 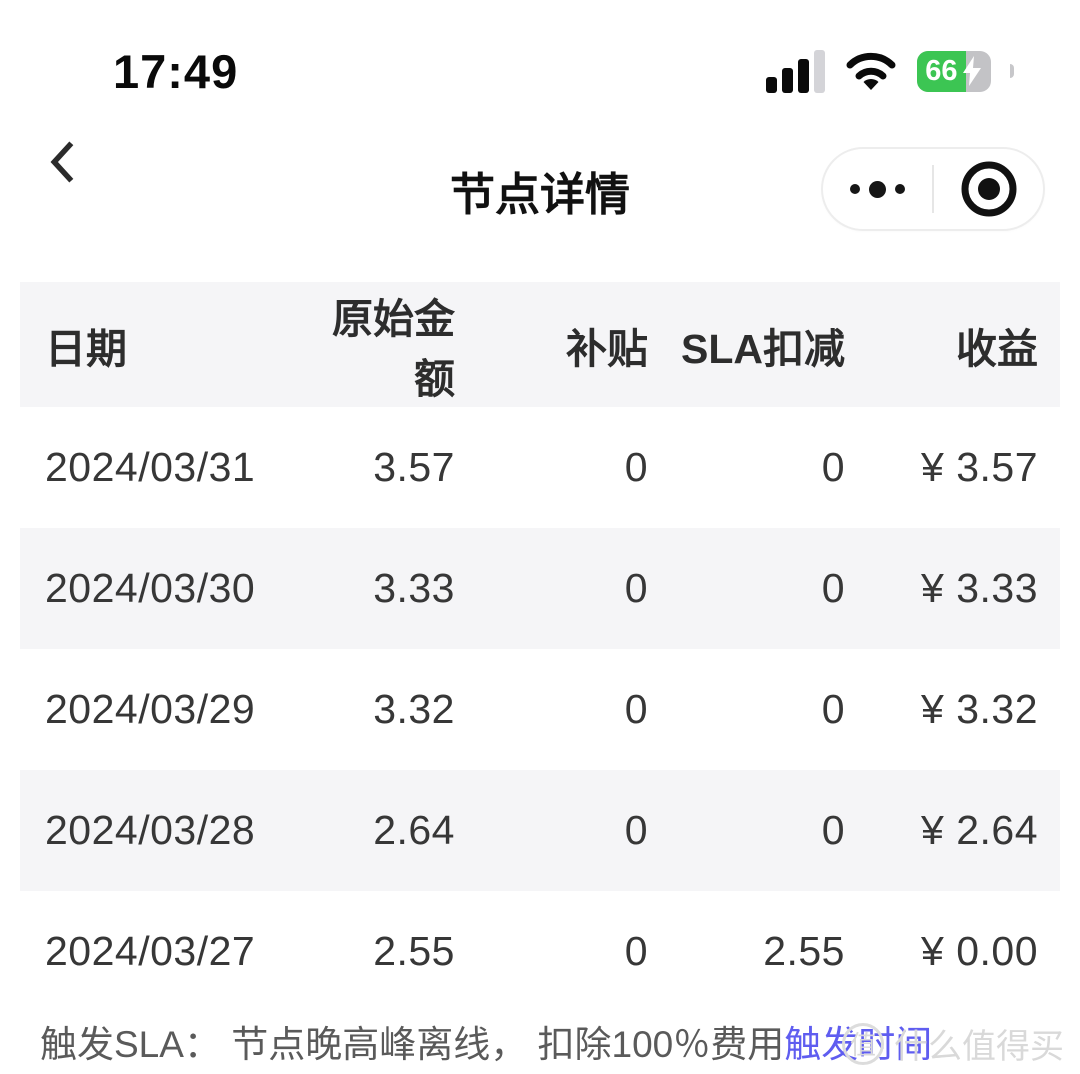 I want to click on cell-original-amount: 3.57, so click(x=414, y=467).